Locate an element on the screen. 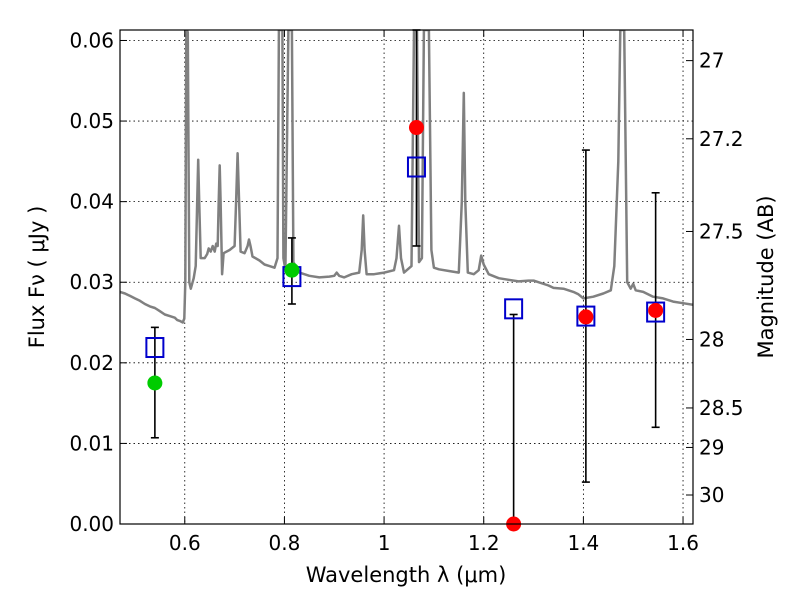 This screenshot has width=800, height=604. y-tick-label: 0.00 is located at coordinates (91, 524).